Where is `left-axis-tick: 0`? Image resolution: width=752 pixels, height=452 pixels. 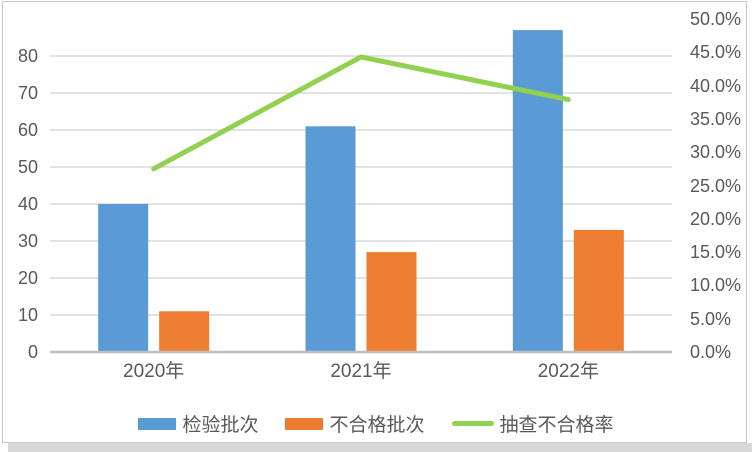
left-axis-tick: 0 is located at coordinates (32, 352).